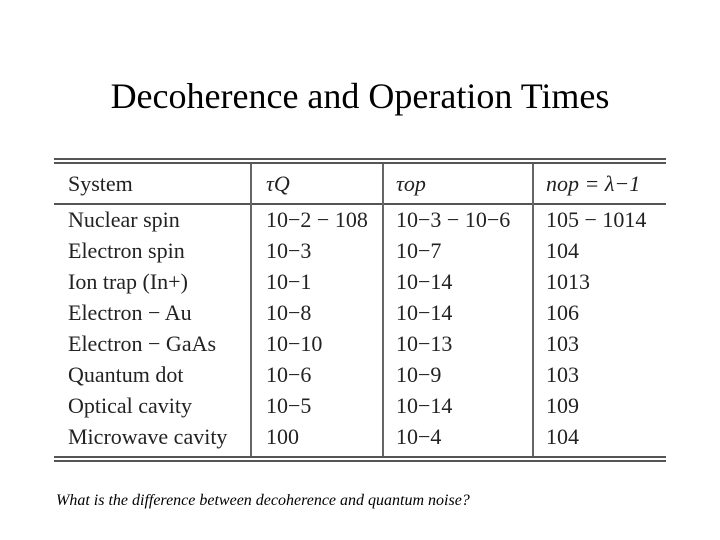  What do you see at coordinates (100, 183) in the screenshot?
I see `header-system: System` at bounding box center [100, 183].